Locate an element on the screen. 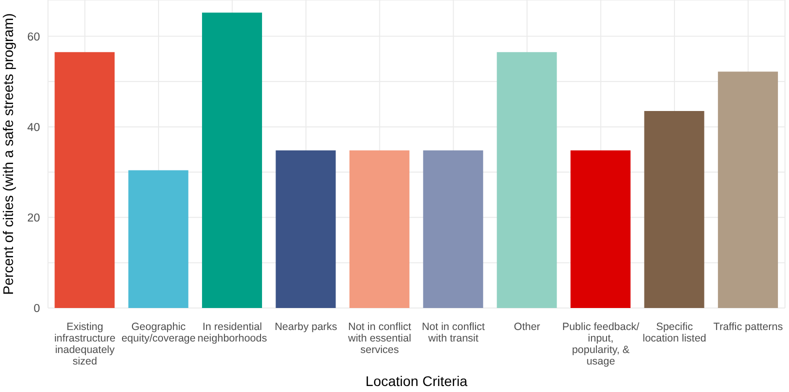 Image resolution: width=789 pixels, height=392 pixels. x-tick-label: Geographic equity/coverage is located at coordinates (158, 332).